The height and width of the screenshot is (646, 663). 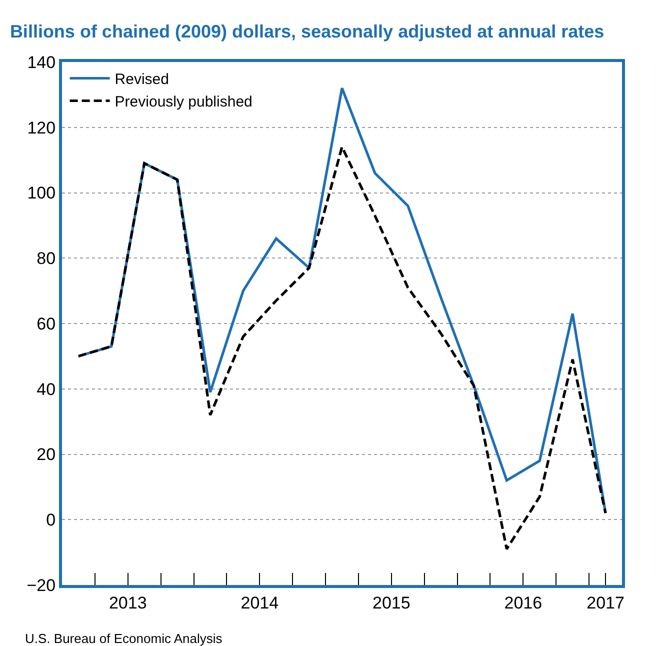 What do you see at coordinates (142, 79) in the screenshot?
I see `legend-label: Revised` at bounding box center [142, 79].